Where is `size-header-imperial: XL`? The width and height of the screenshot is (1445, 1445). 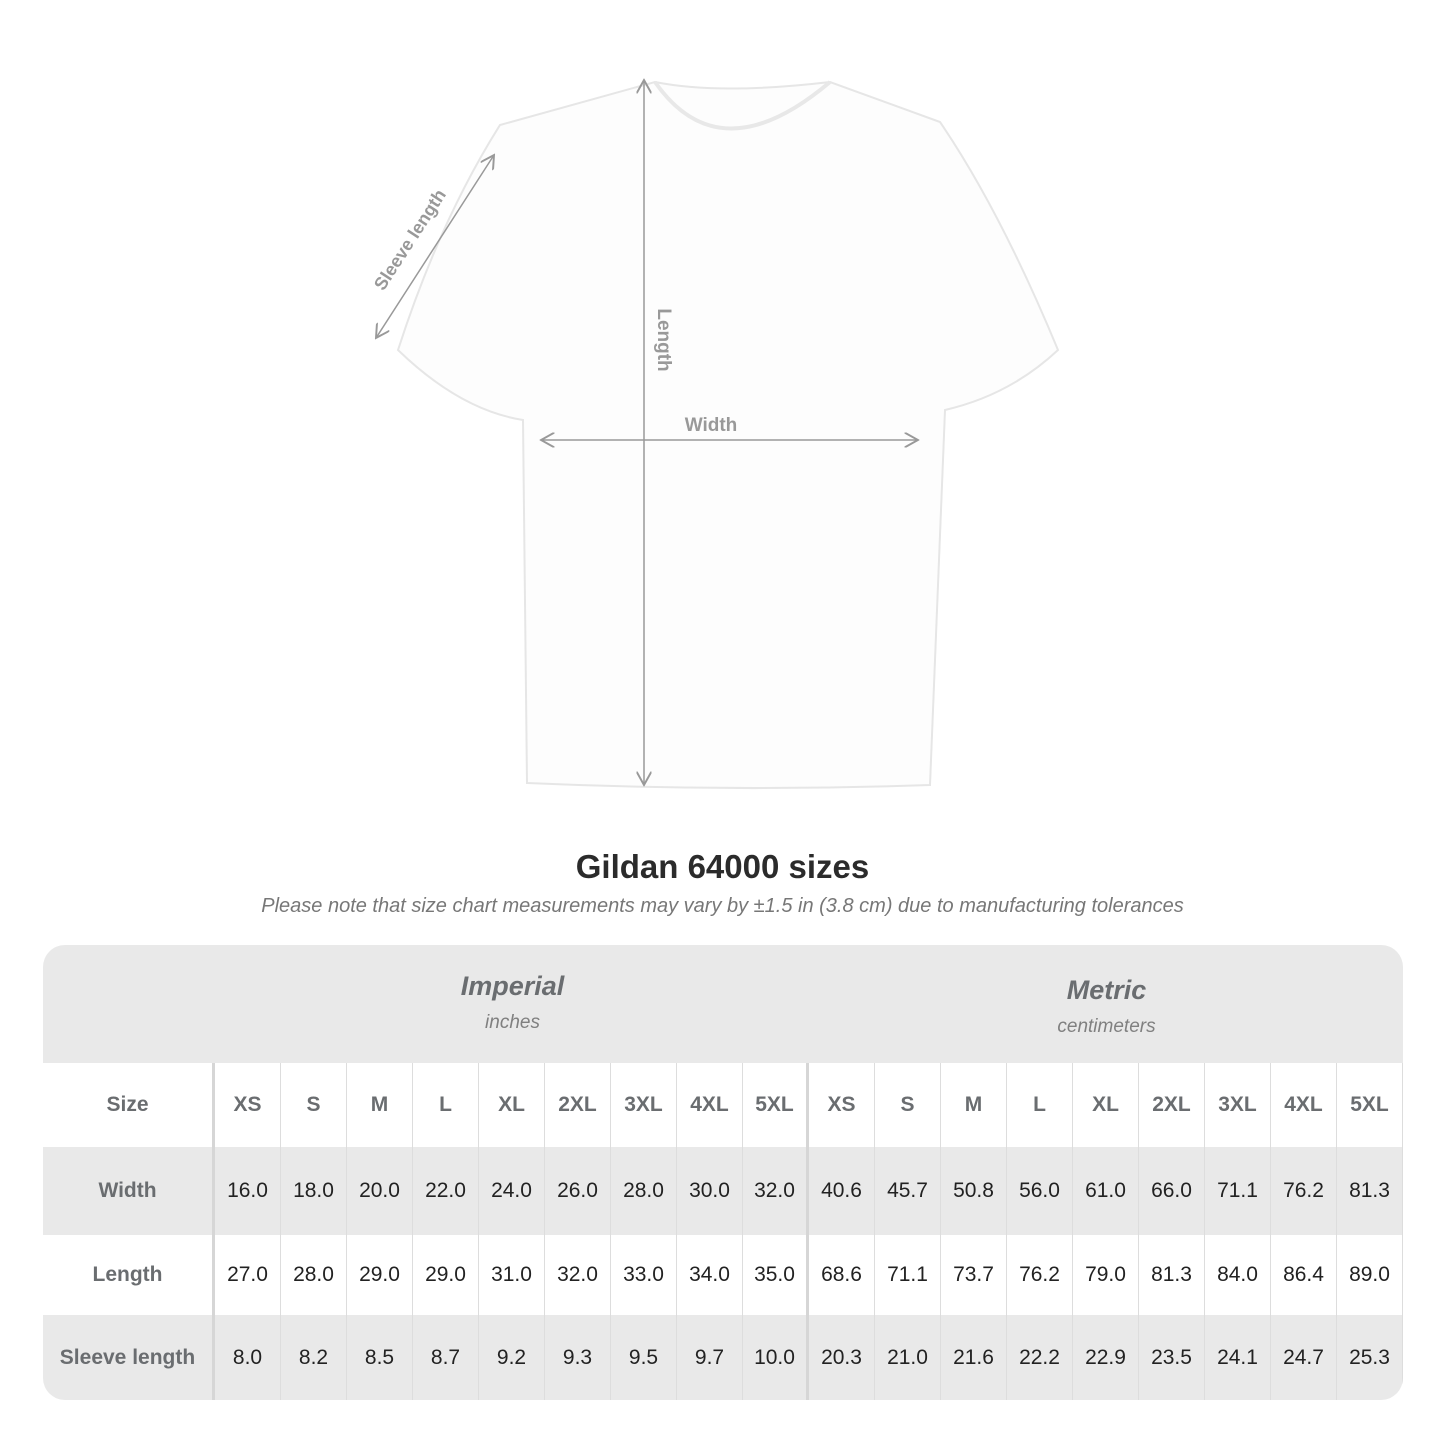
size-header-imperial: XL is located at coordinates (512, 1105).